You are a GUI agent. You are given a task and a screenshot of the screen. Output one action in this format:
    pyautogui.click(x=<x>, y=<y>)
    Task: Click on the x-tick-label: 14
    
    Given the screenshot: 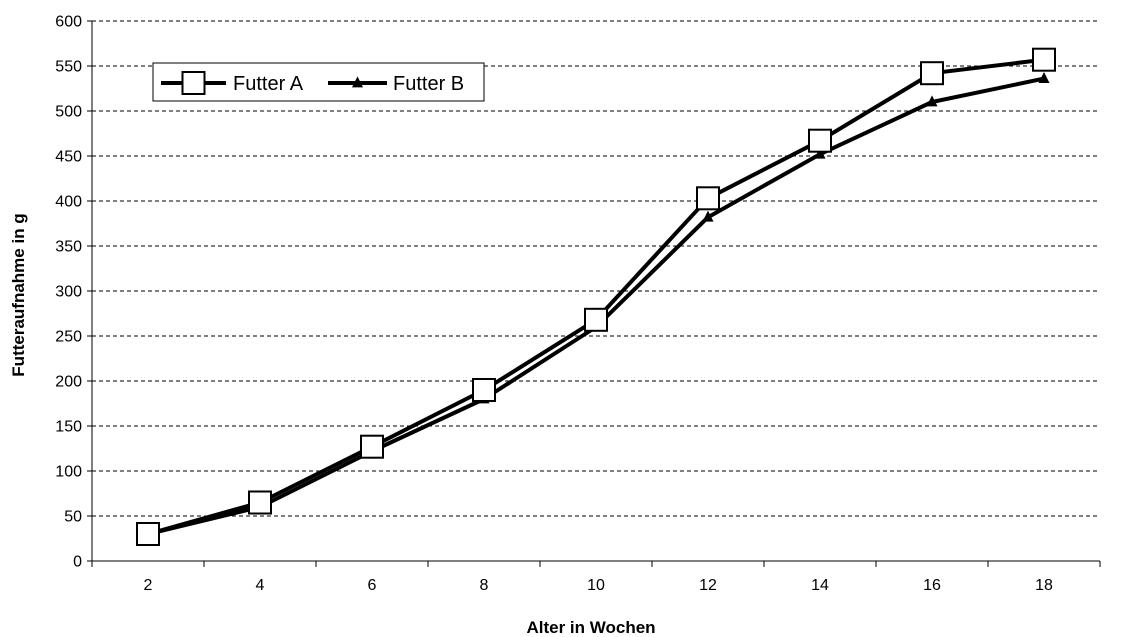 What is the action you would take?
    pyautogui.click(x=820, y=585)
    